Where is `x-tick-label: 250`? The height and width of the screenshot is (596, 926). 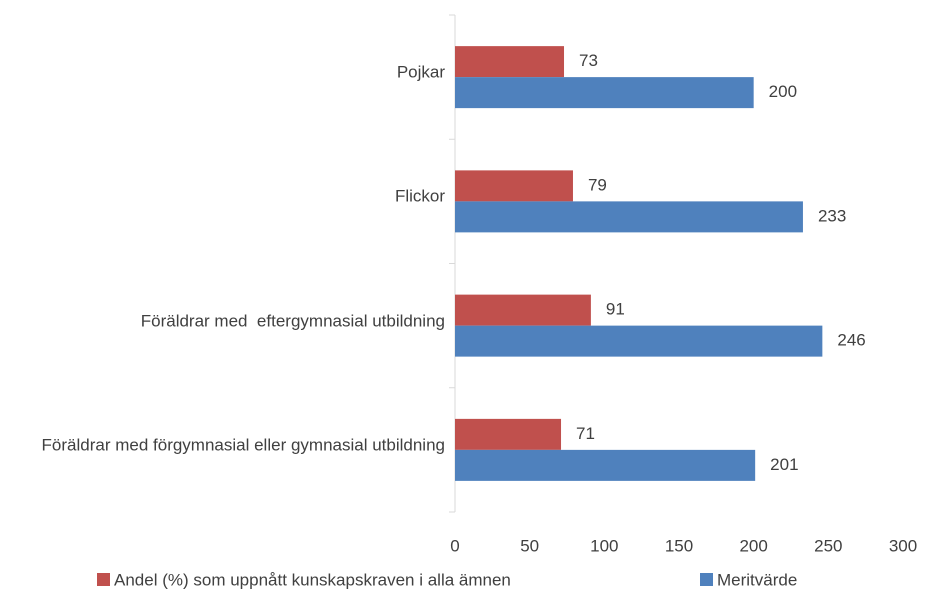 x-tick-label: 250 is located at coordinates (828, 545).